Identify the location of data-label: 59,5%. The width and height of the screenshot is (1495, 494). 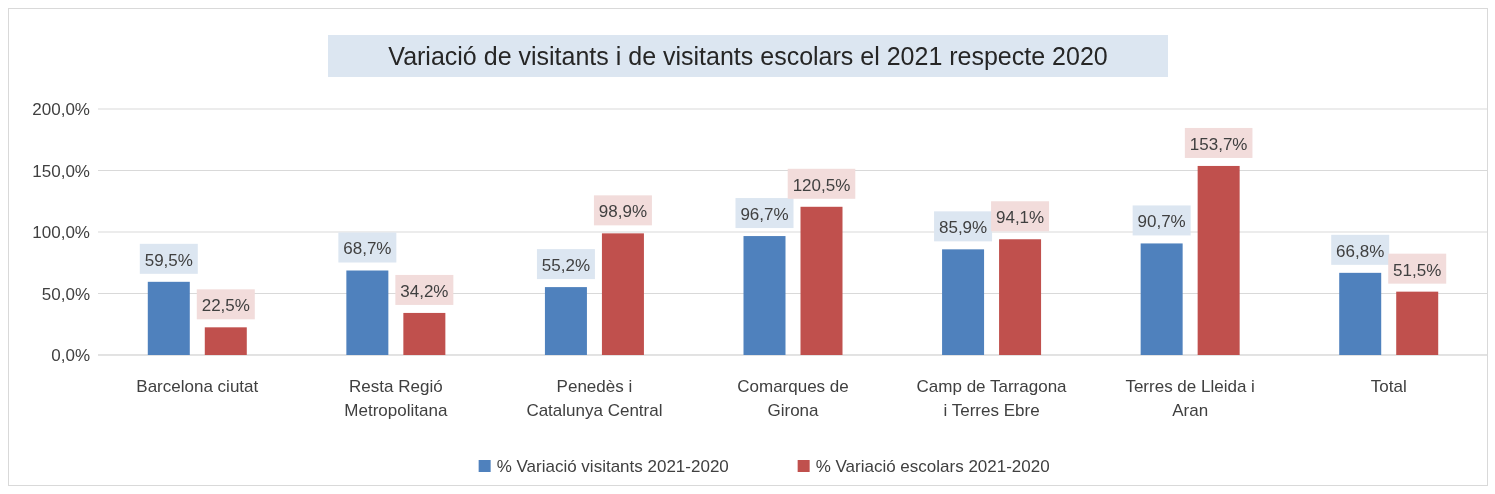
(168, 260).